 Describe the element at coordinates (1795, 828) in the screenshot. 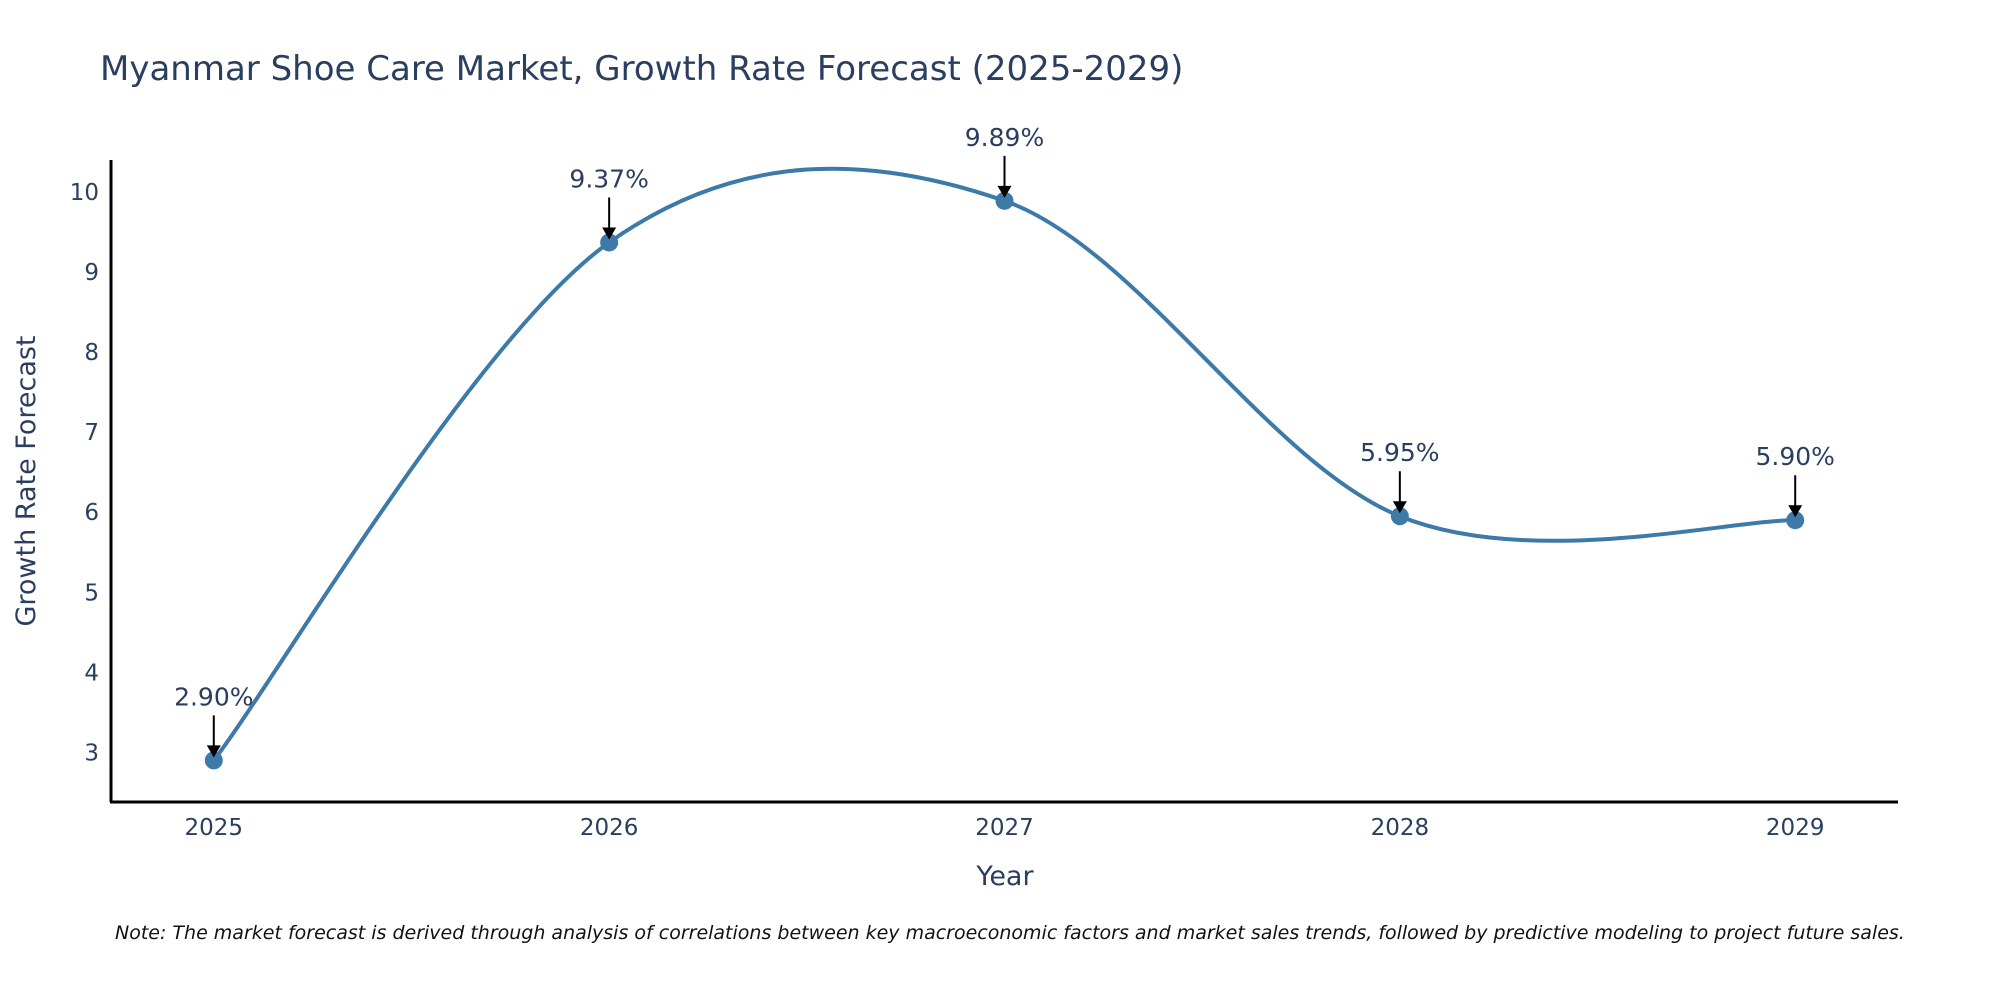

I see `x-tick-label: 2029` at that location.